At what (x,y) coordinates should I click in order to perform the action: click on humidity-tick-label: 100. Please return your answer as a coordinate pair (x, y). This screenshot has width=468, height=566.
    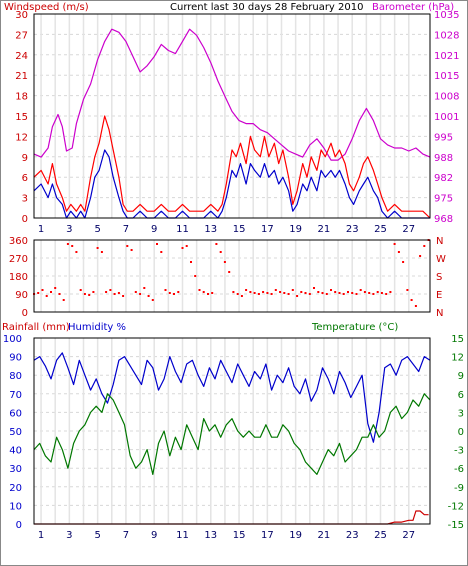
    Looking at the image, I should click on (12, 339).